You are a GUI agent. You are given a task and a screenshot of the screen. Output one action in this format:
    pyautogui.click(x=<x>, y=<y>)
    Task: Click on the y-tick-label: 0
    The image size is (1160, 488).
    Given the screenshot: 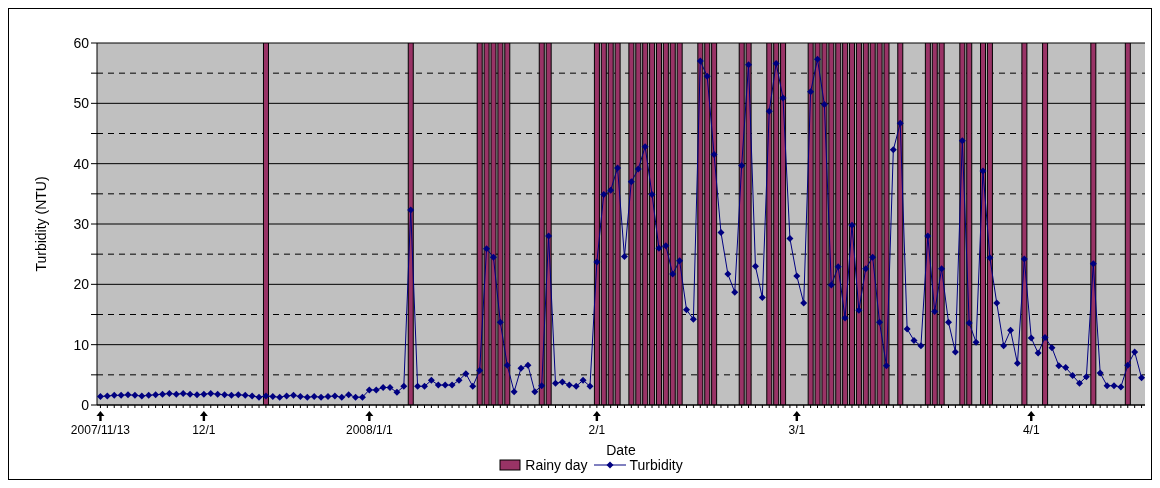 What is the action you would take?
    pyautogui.click(x=85, y=404)
    